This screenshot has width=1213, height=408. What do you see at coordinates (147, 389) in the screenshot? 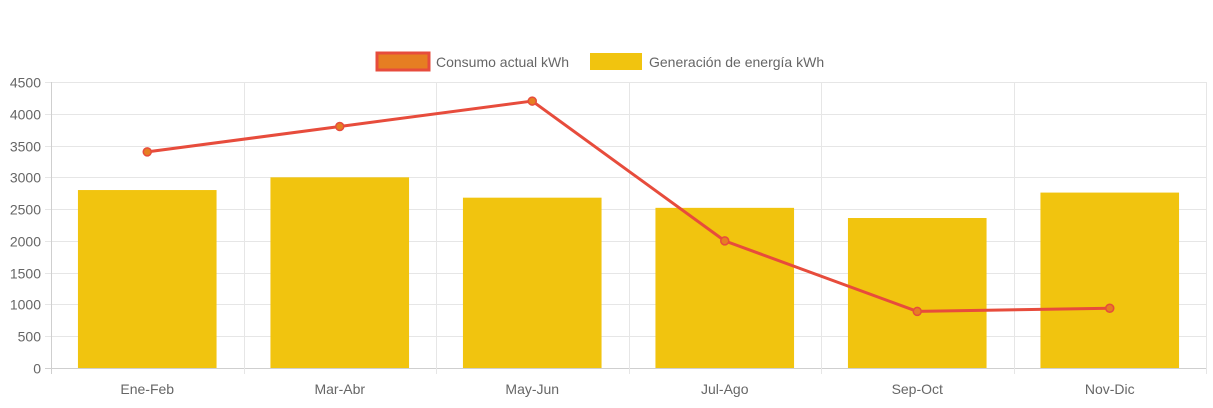
I see `x-tick-label: Ene-Feb` at bounding box center [147, 389].